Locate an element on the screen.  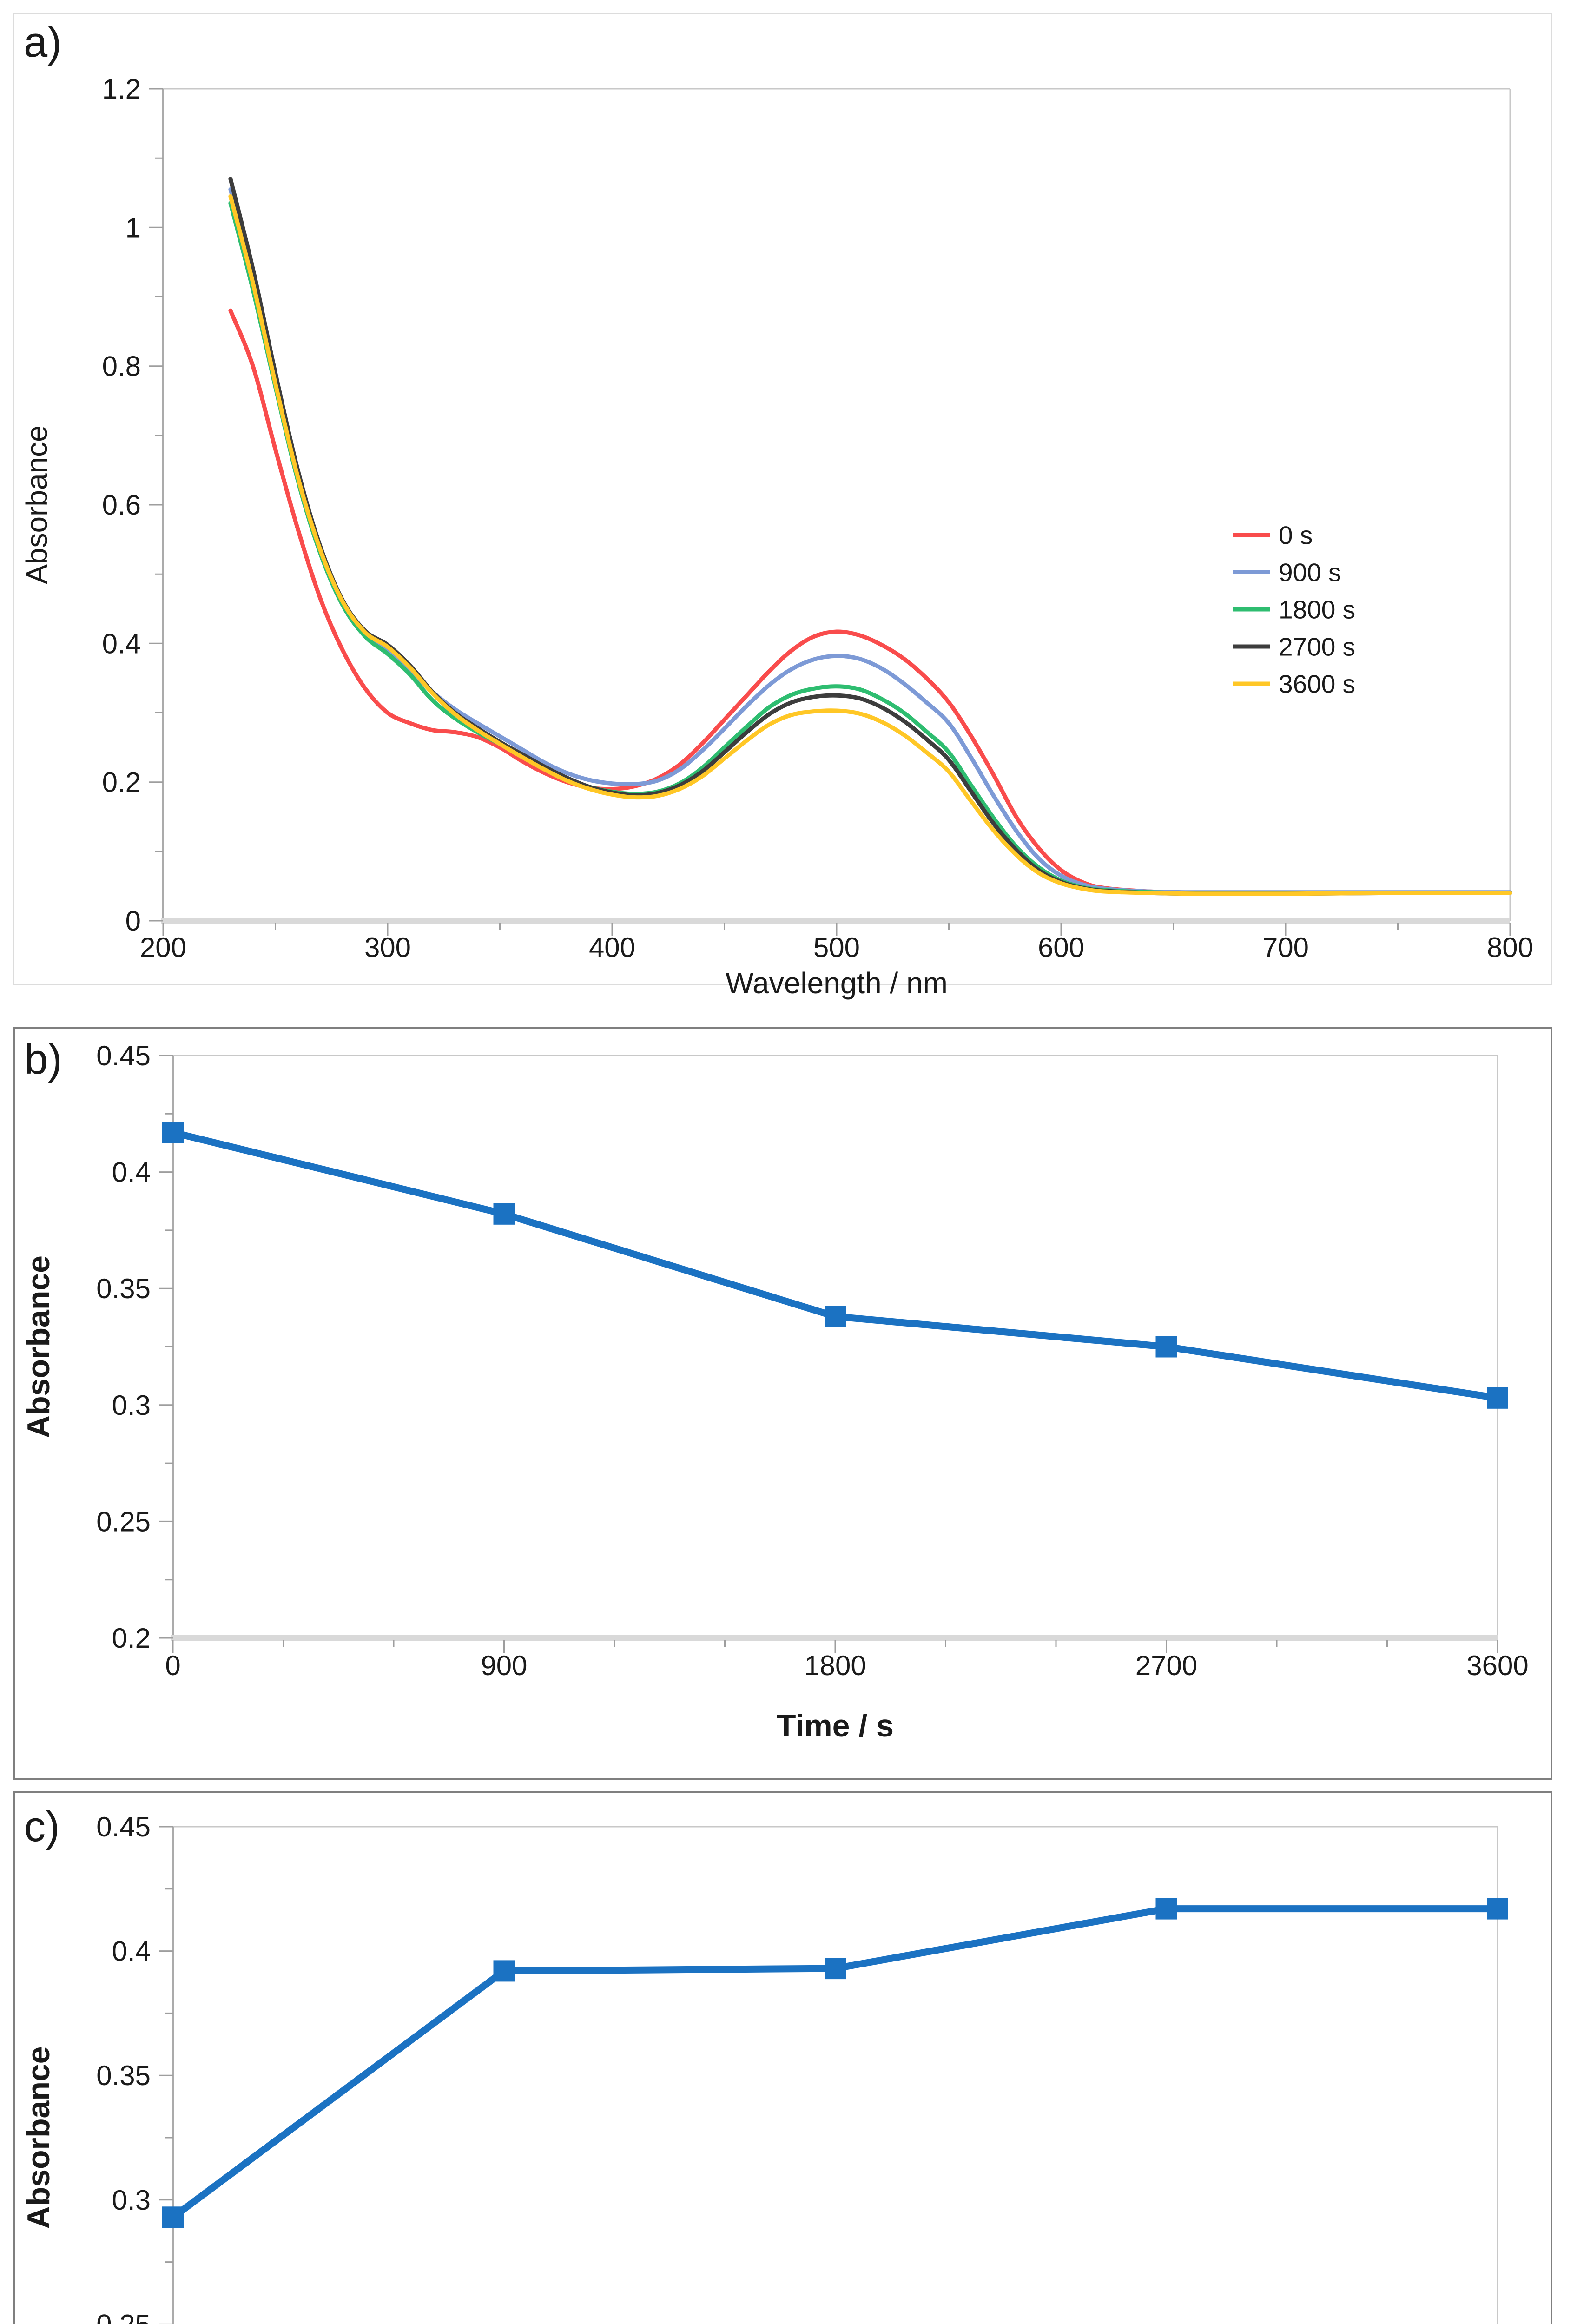
panel-b-letter: b) is located at coordinates (43, 1059).